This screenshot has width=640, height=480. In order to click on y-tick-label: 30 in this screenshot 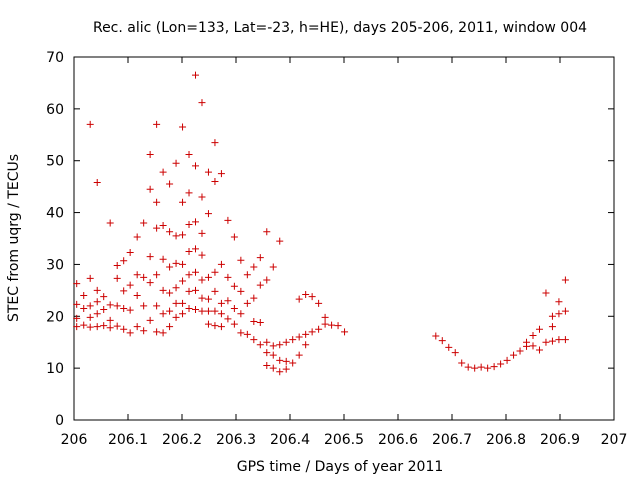, I will do `click(55, 265)`.